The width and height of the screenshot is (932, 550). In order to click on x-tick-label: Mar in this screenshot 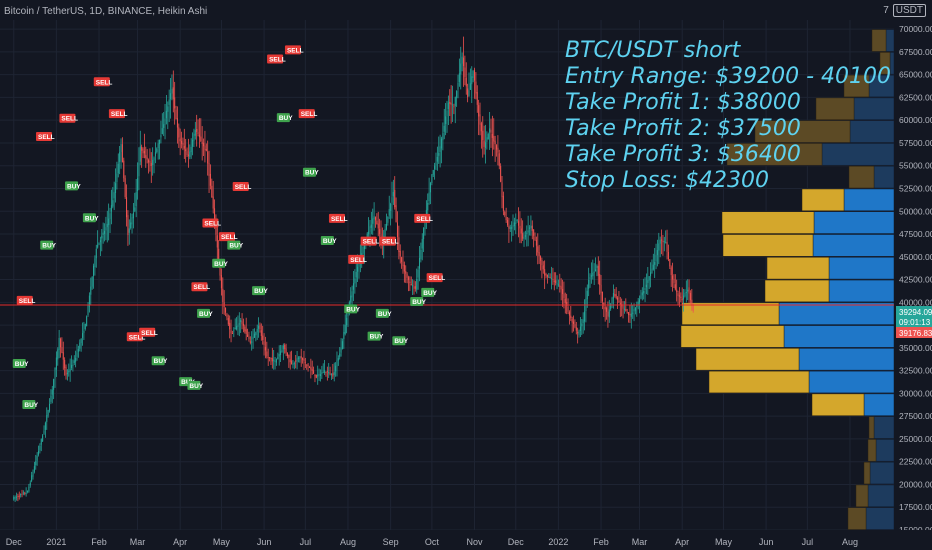, I will do `click(138, 542)`.